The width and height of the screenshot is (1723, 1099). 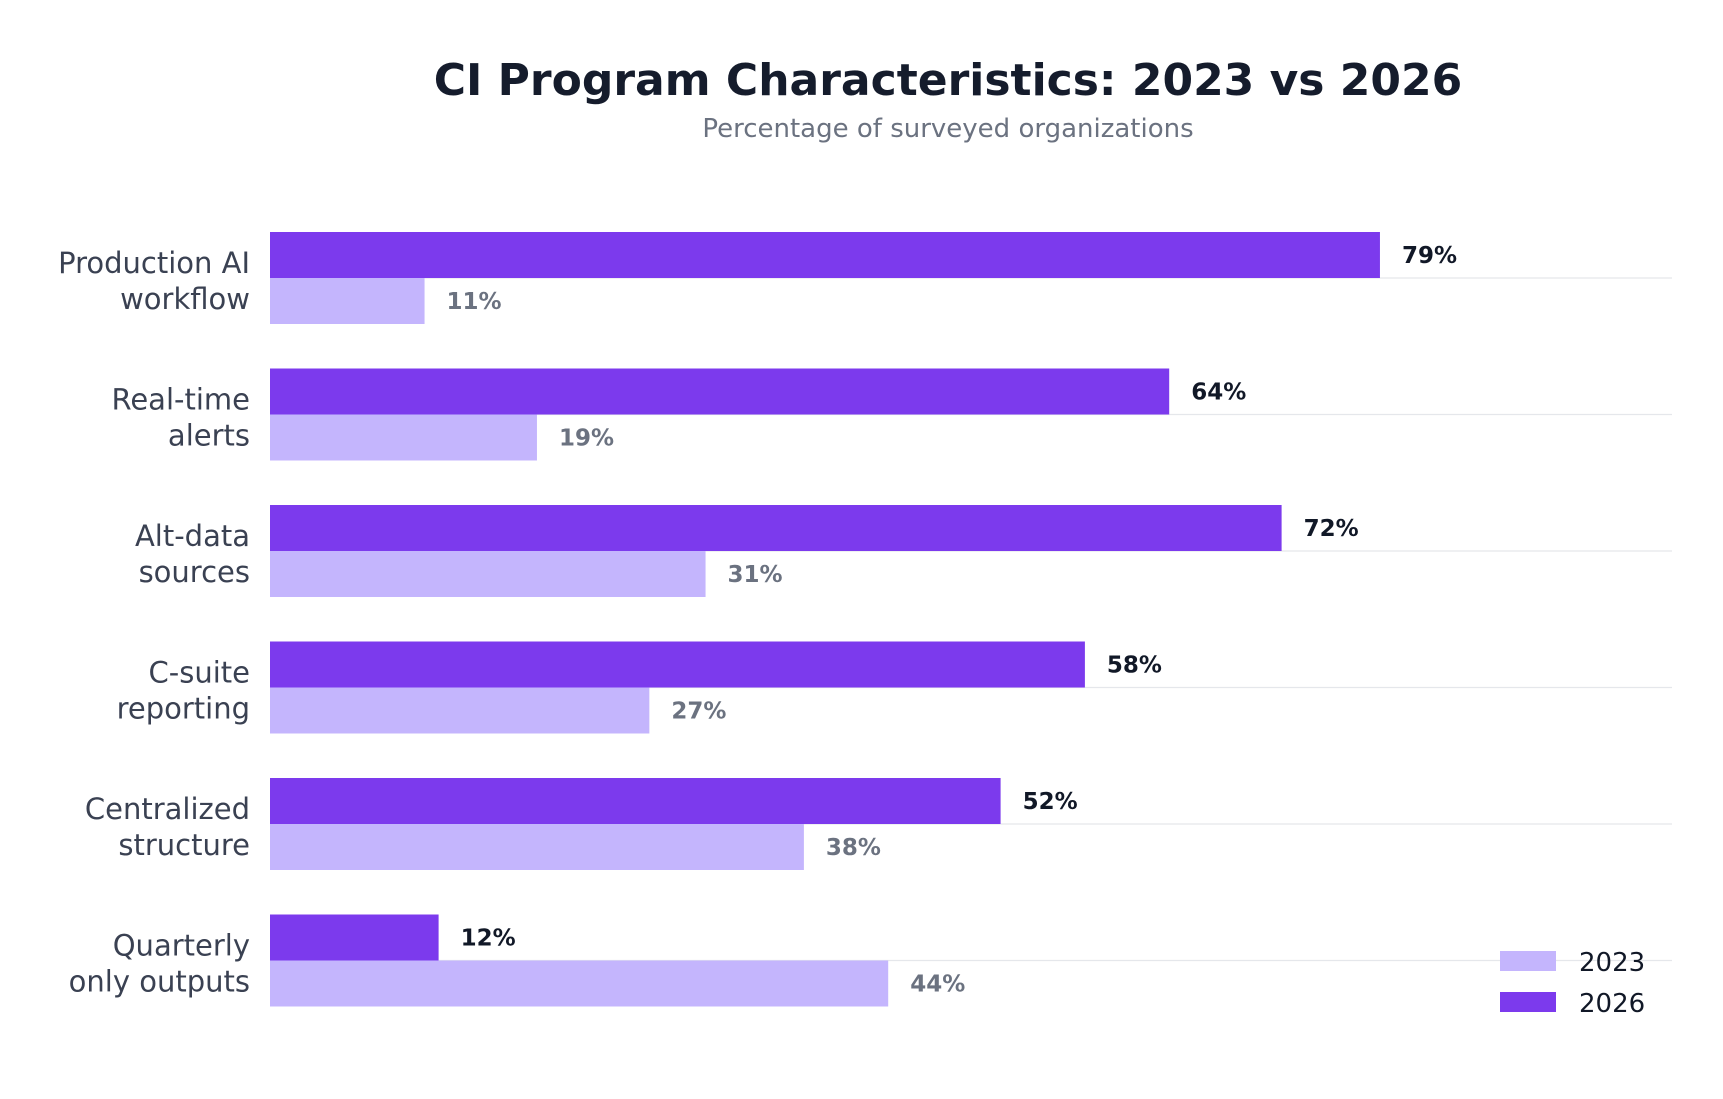 I want to click on legend-swatch-2023, so click(x=1528, y=961).